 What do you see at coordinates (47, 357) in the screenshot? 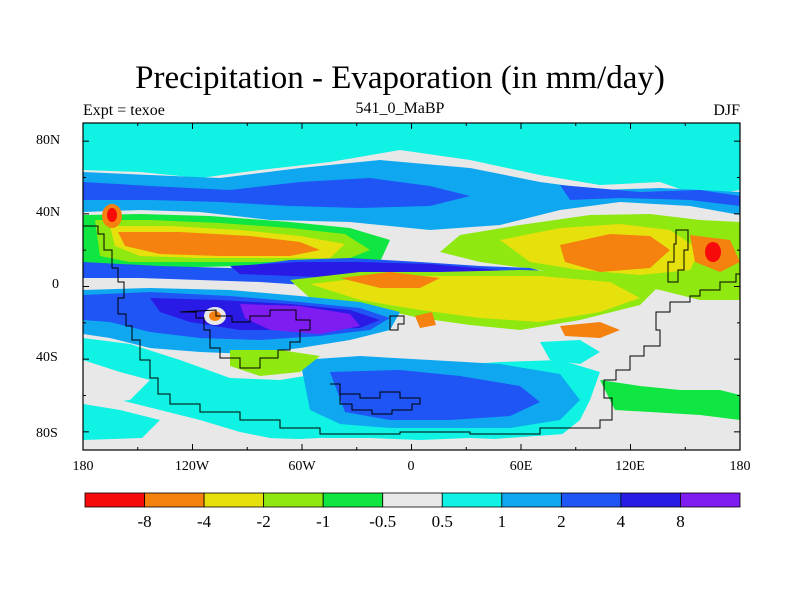
I see `lat-label-40s: 40S` at bounding box center [47, 357].